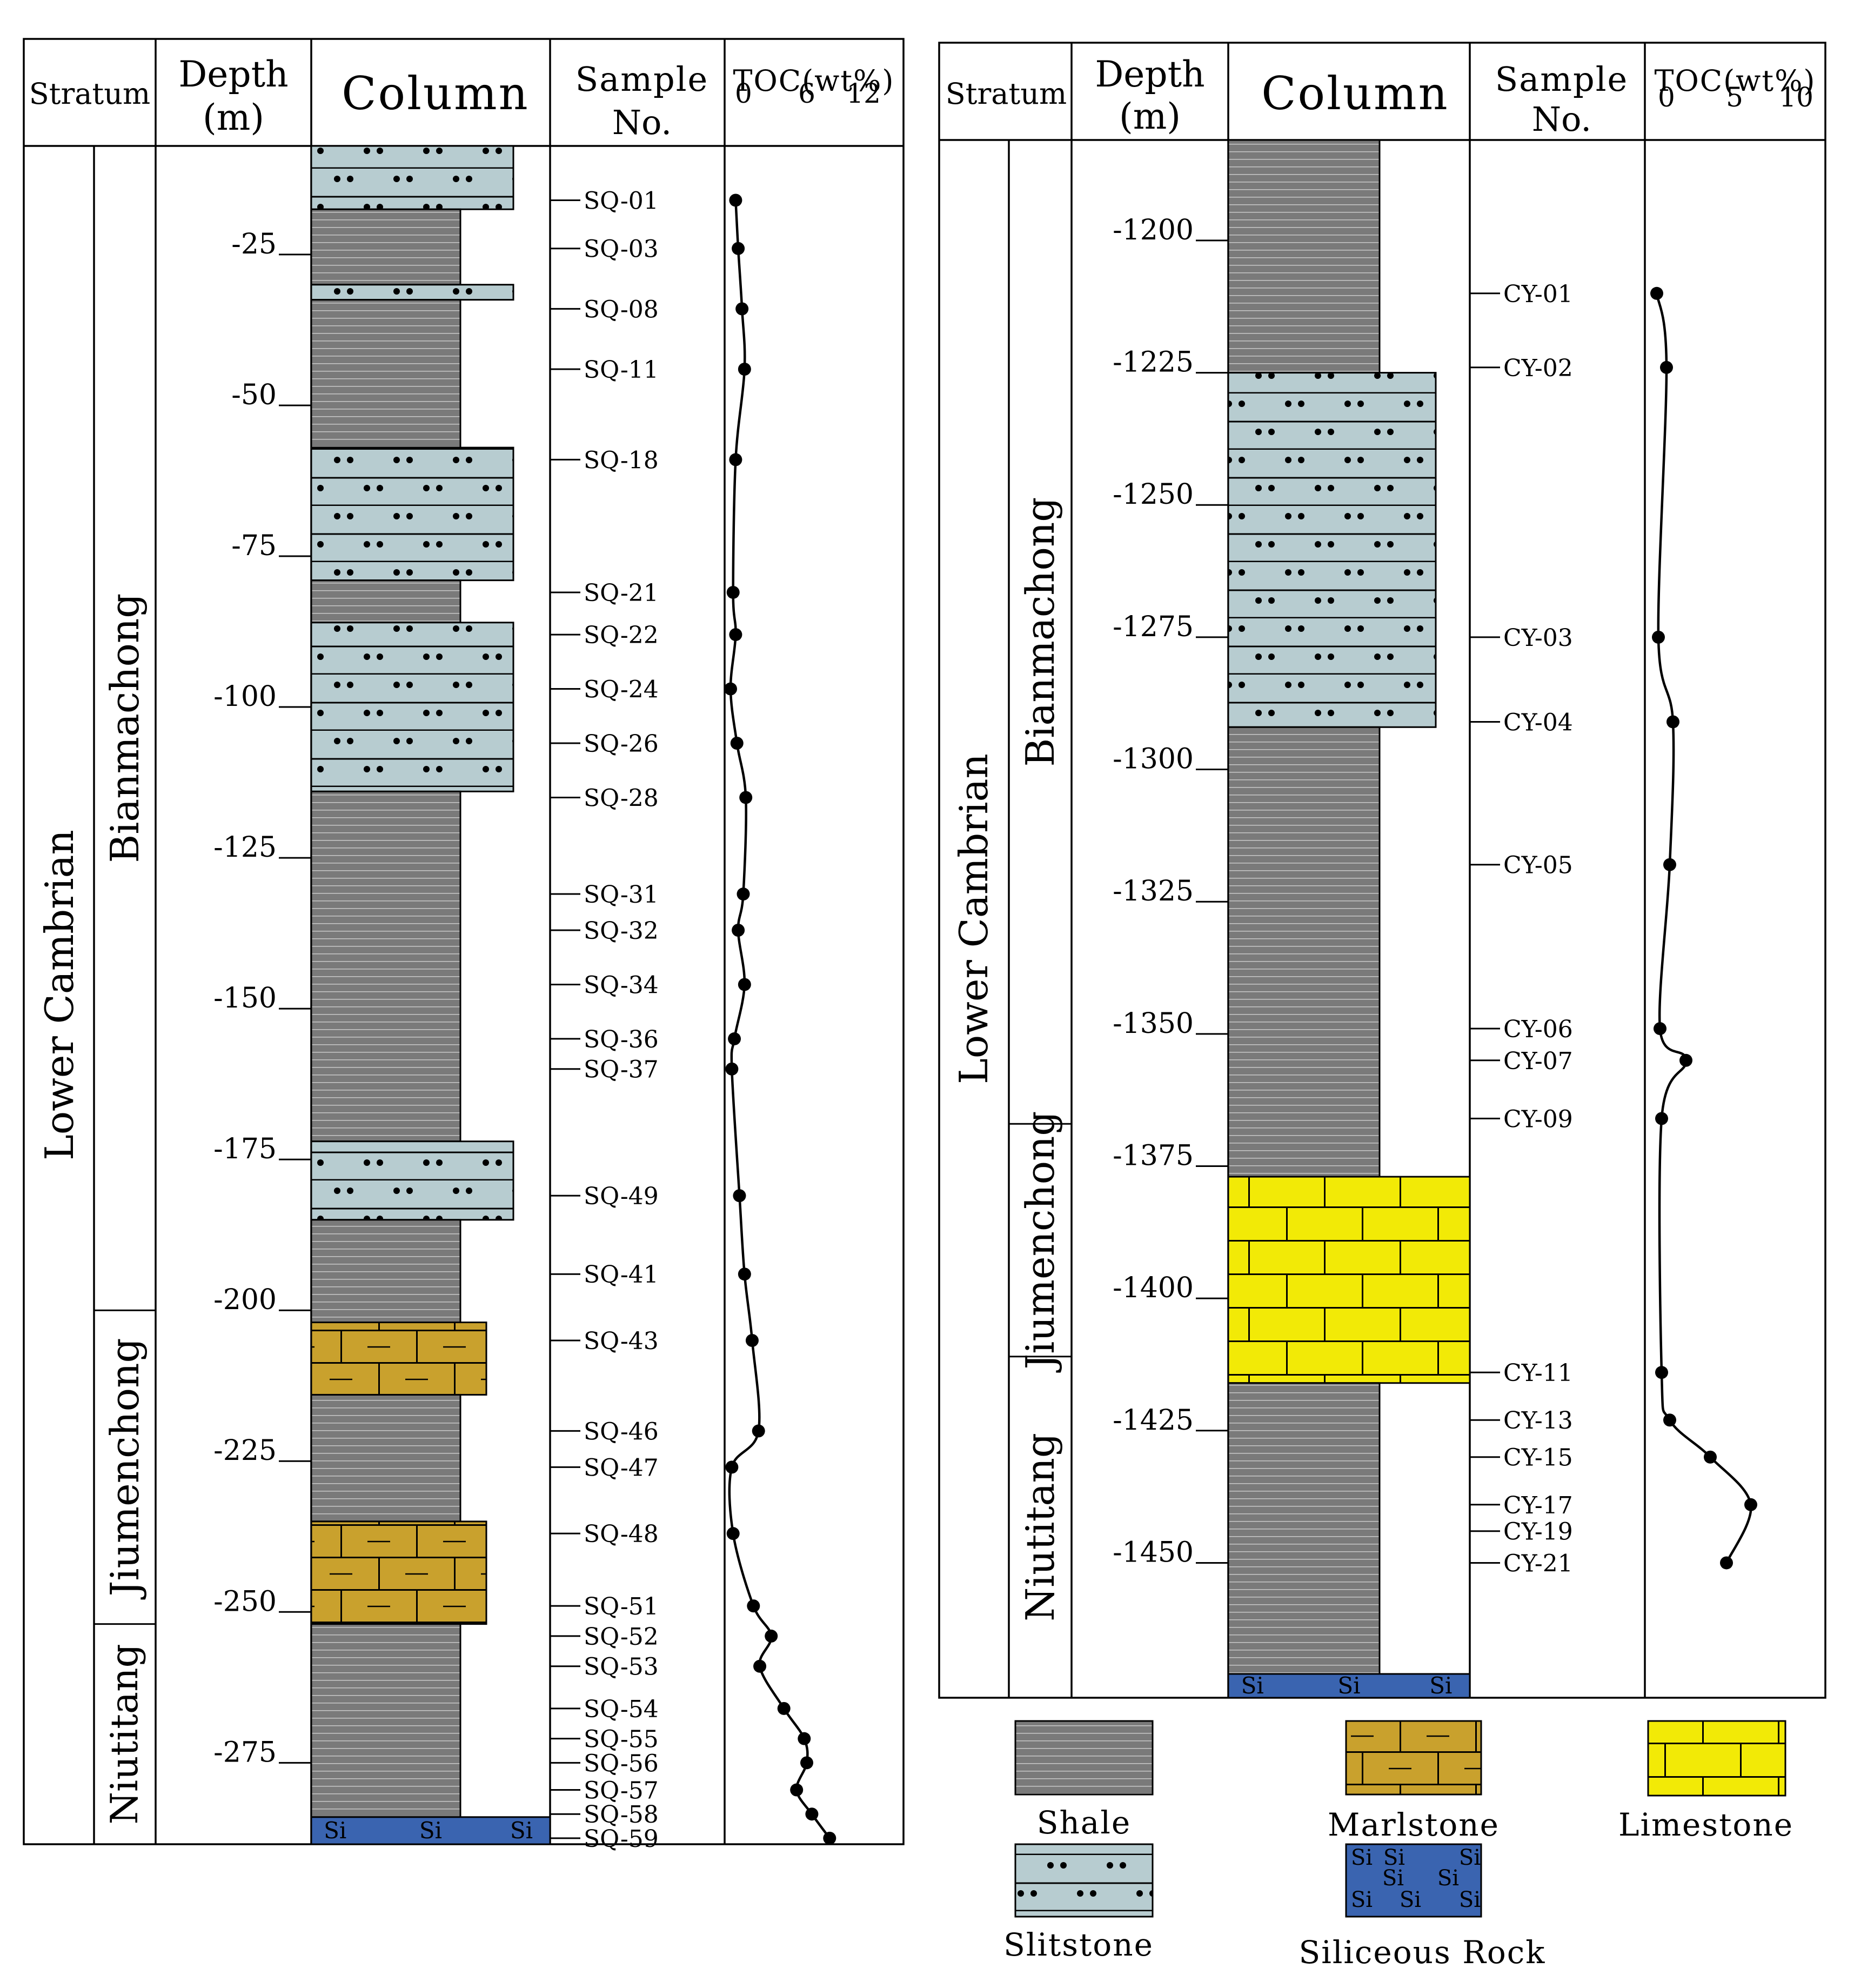 Image resolution: width=1854 pixels, height=1988 pixels. Describe the element at coordinates (1704, 928) in the screenshot. I see `toc-line` at that location.